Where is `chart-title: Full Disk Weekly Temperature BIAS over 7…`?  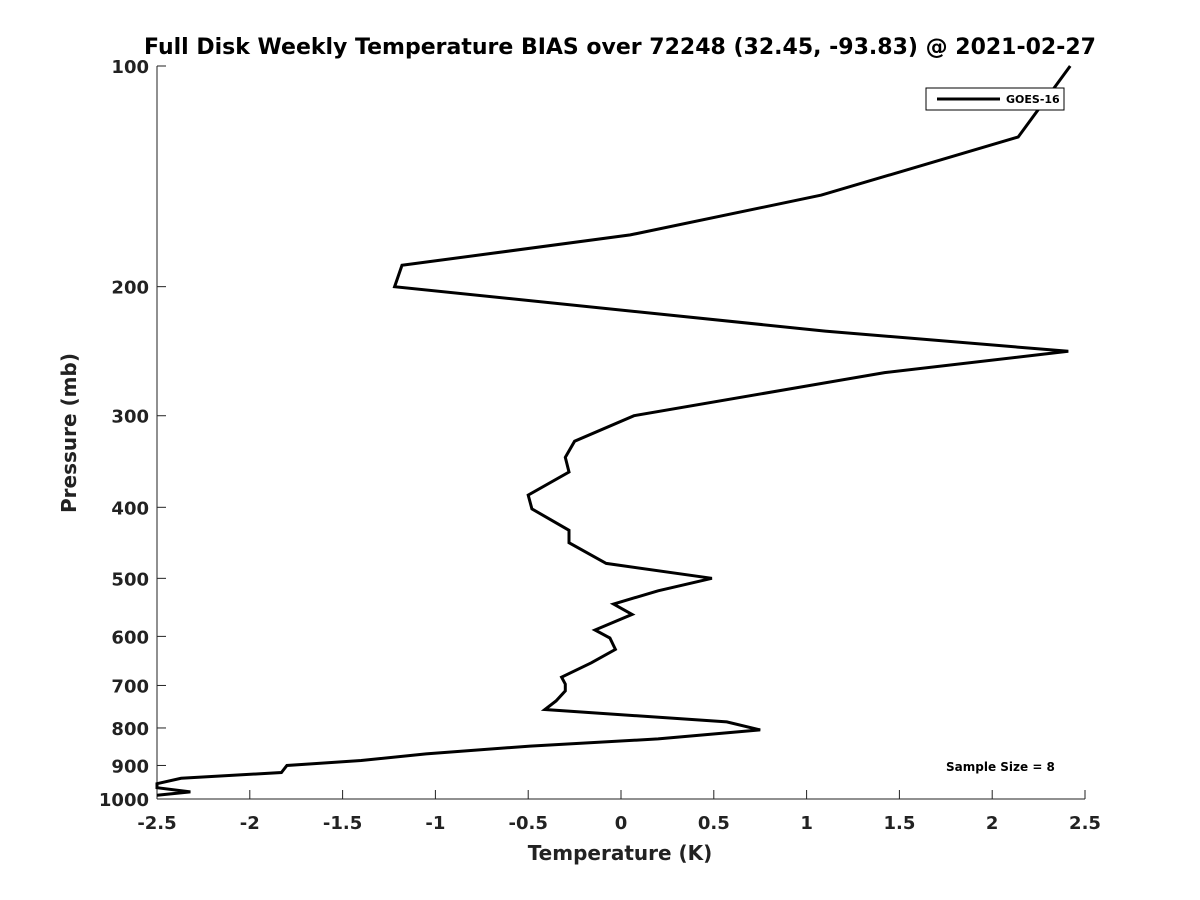 chart-title: Full Disk Weekly Temperature BIAS over 7… is located at coordinates (620, 47).